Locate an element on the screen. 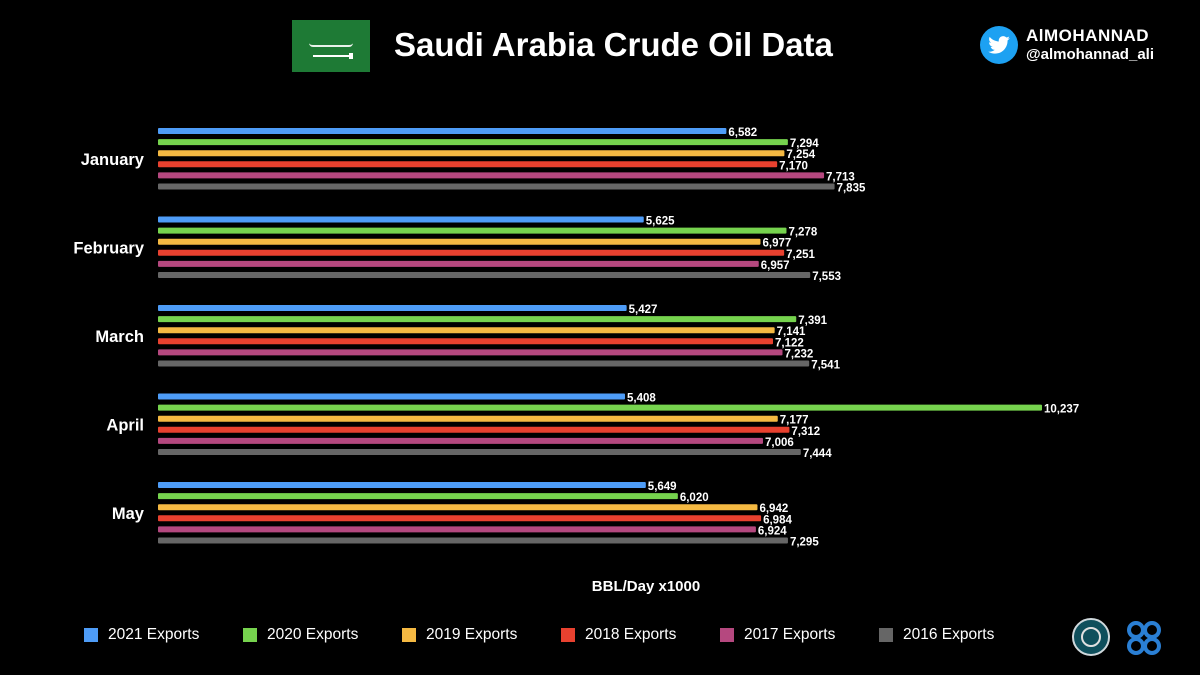 The image size is (1200, 675). bar-value-label: 5,649 is located at coordinates (662, 487).